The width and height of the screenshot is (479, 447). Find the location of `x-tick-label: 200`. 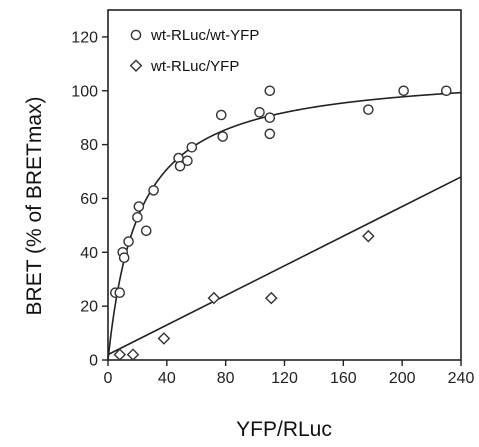

x-tick-label: 200 is located at coordinates (402, 378).